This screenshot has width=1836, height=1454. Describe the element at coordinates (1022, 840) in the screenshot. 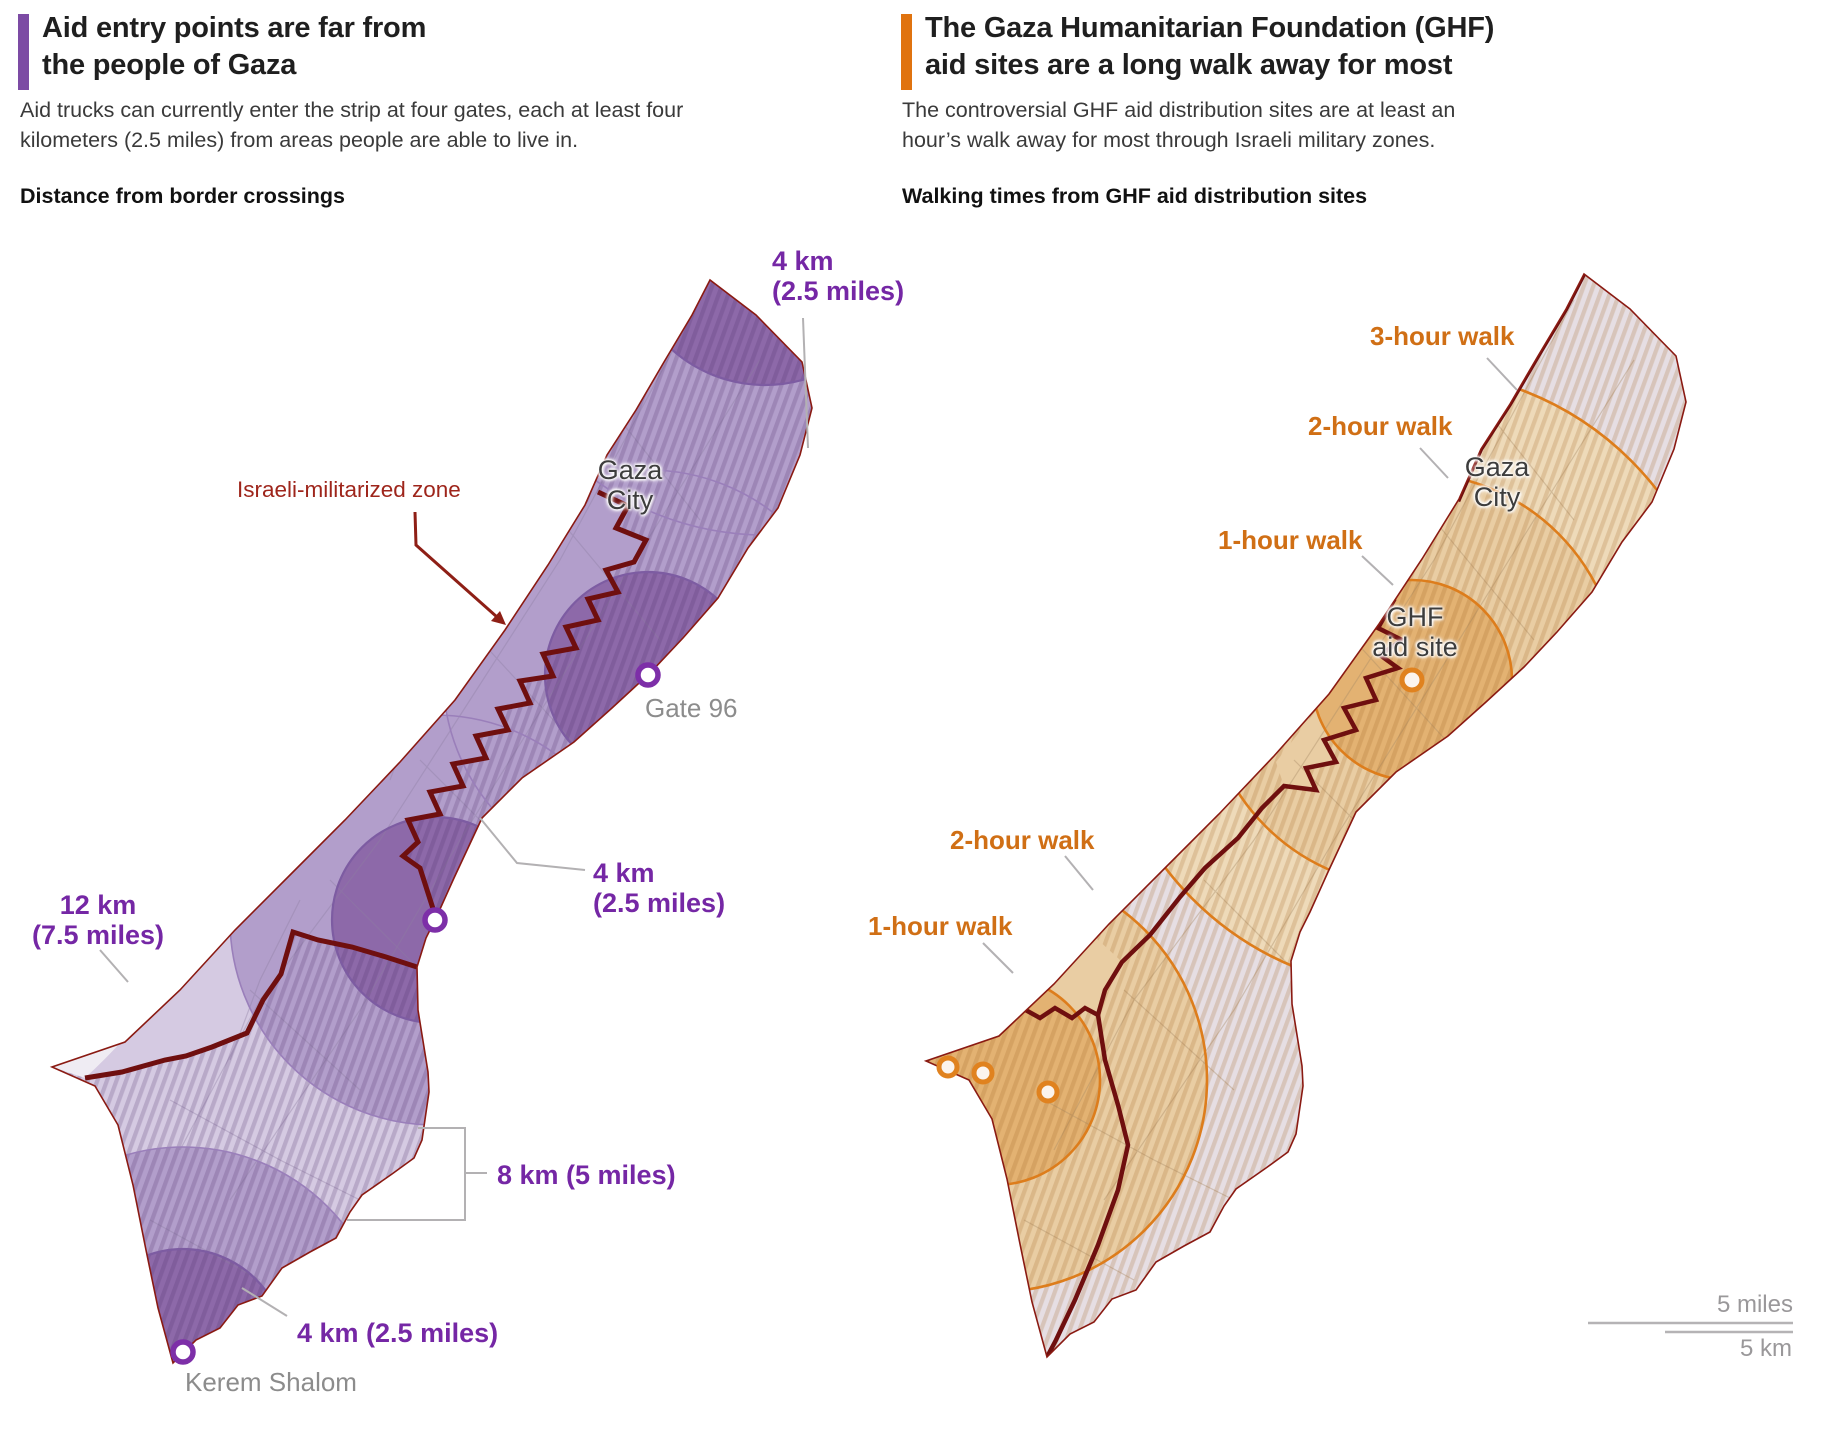

I see `label-walk-2h-south: 2-hour walk` at that location.